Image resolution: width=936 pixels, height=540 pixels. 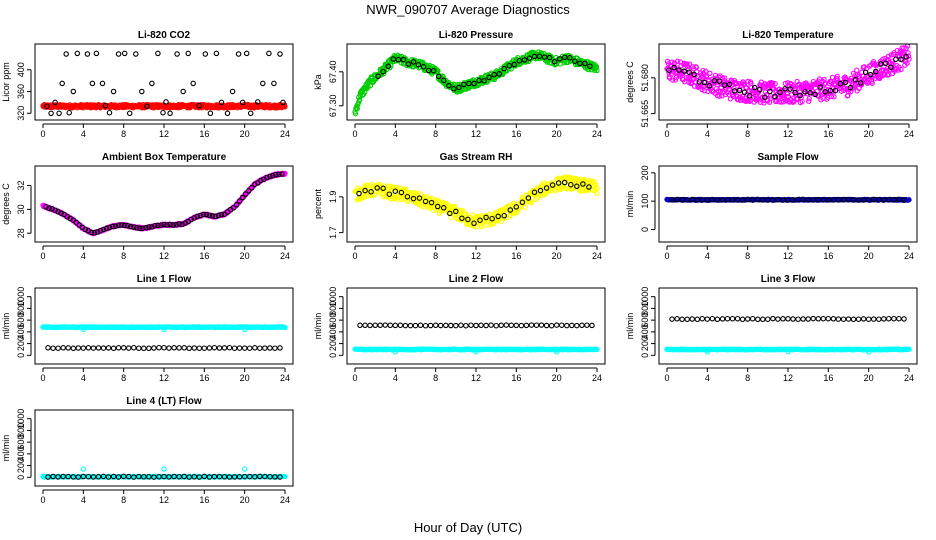 What do you see at coordinates (787, 157) in the screenshot?
I see `panel-title: Sample Flow` at bounding box center [787, 157].